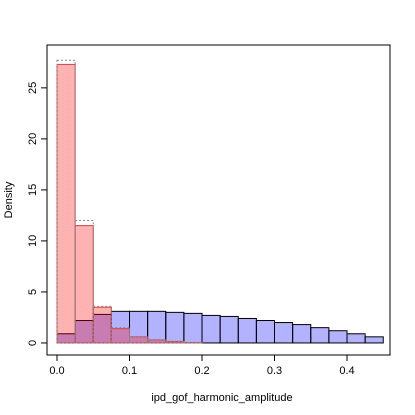 The width and height of the screenshot is (415, 415). What do you see at coordinates (56, 371) in the screenshot?
I see `x-tick-label: 0.0` at bounding box center [56, 371].